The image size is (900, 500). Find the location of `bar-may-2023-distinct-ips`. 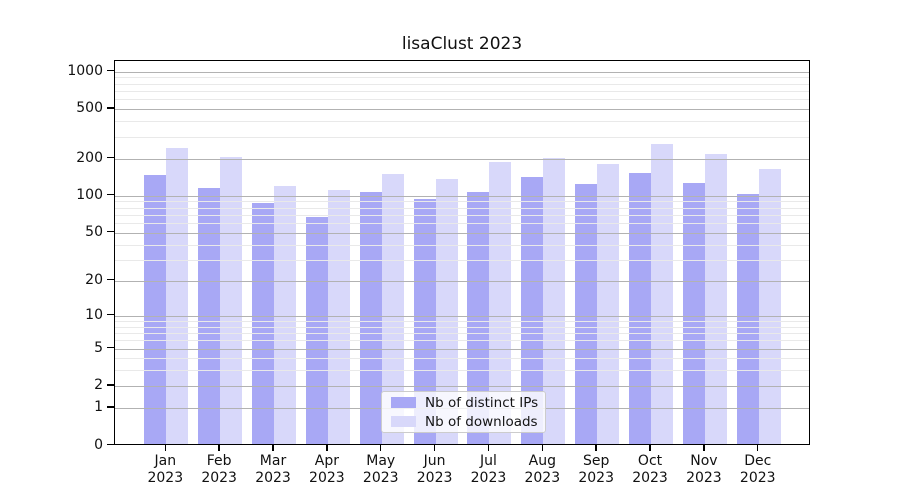

bar-may-2023-distinct-ips is located at coordinates (370, 318).